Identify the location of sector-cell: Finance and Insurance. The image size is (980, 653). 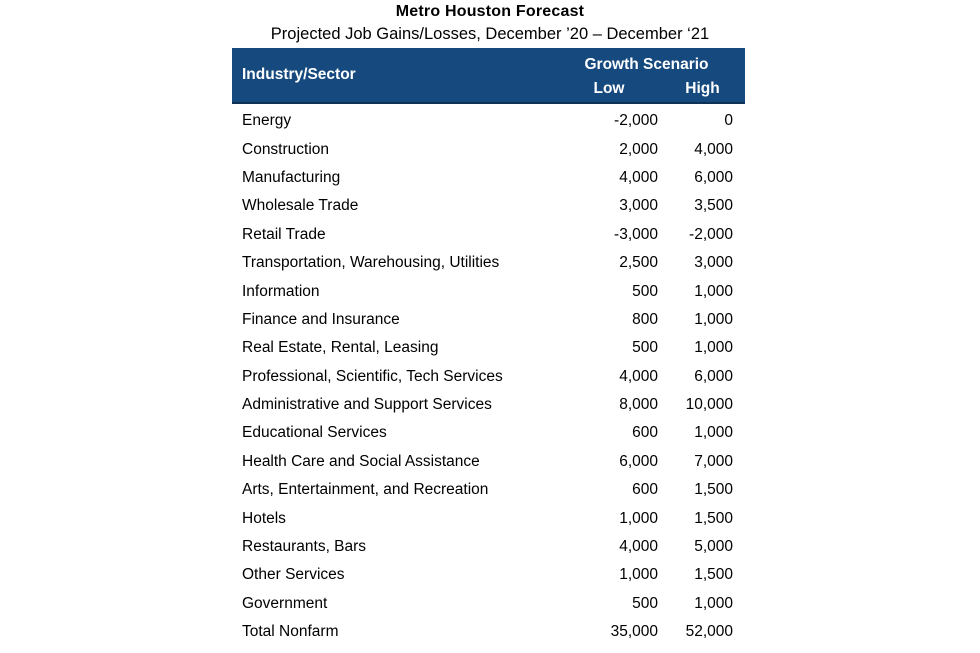
(321, 319).